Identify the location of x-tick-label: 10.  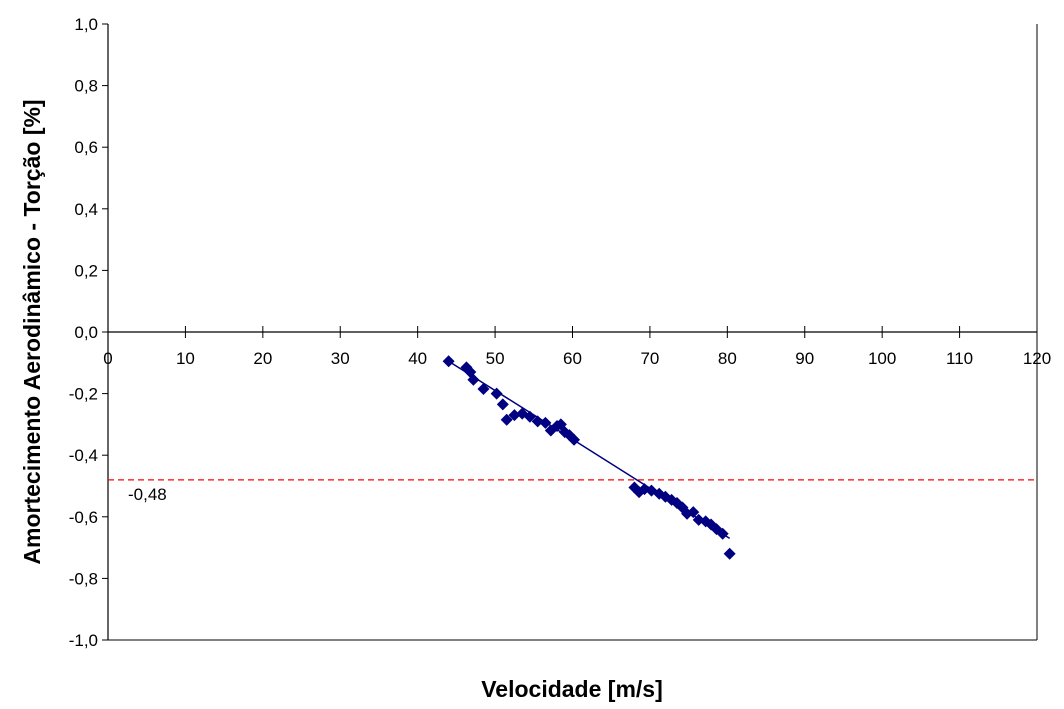
(185, 358).